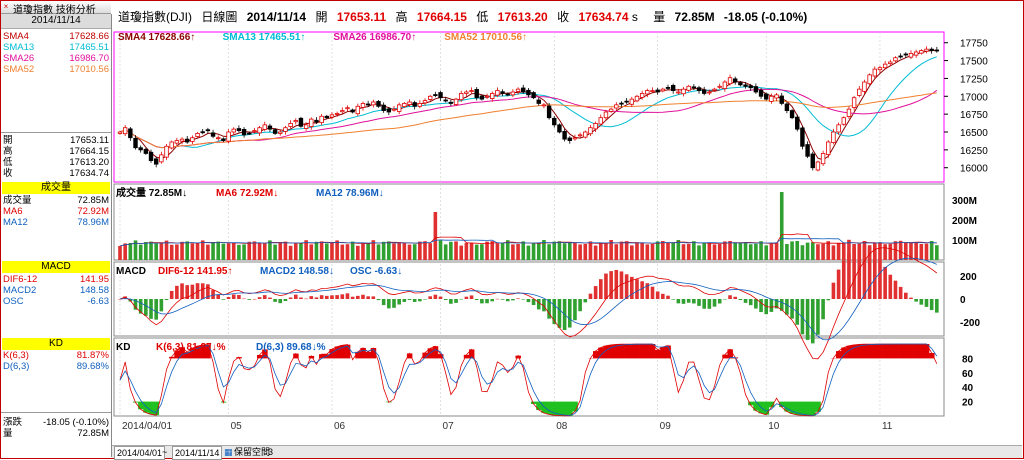 This screenshot has height=460, width=1024. I want to click on sidebar-sma-value: 17465.51, so click(89, 48).